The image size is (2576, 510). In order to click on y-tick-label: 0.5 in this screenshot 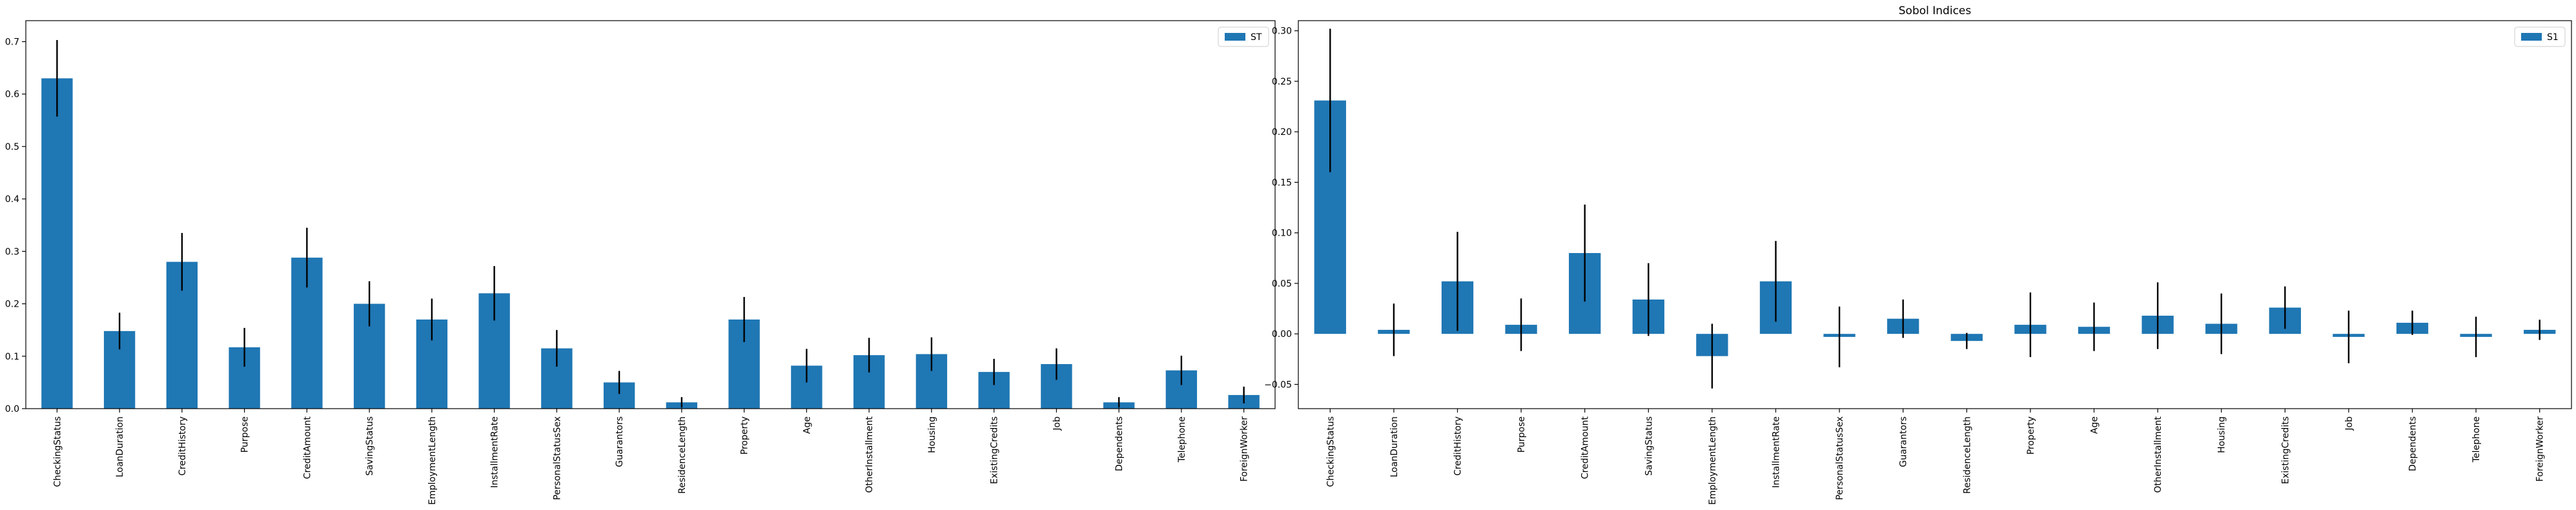, I will do `click(12, 147)`.